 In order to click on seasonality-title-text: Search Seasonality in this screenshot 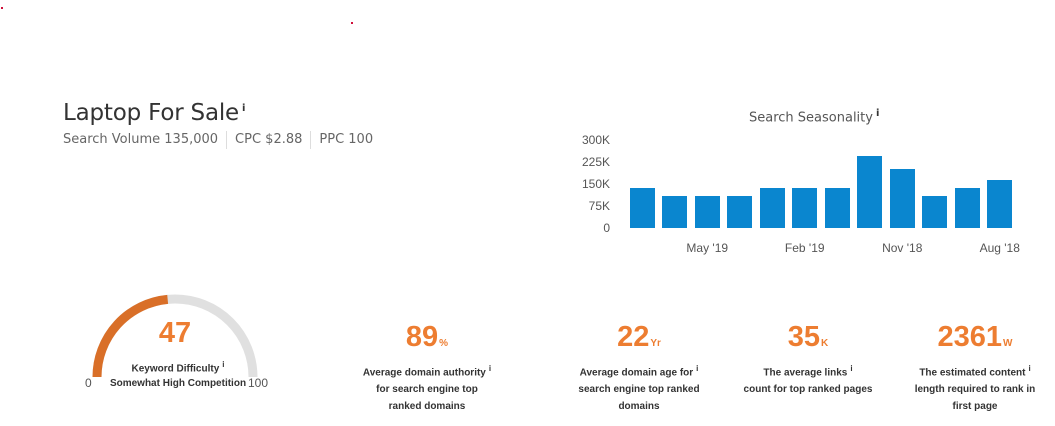, I will do `click(811, 118)`.